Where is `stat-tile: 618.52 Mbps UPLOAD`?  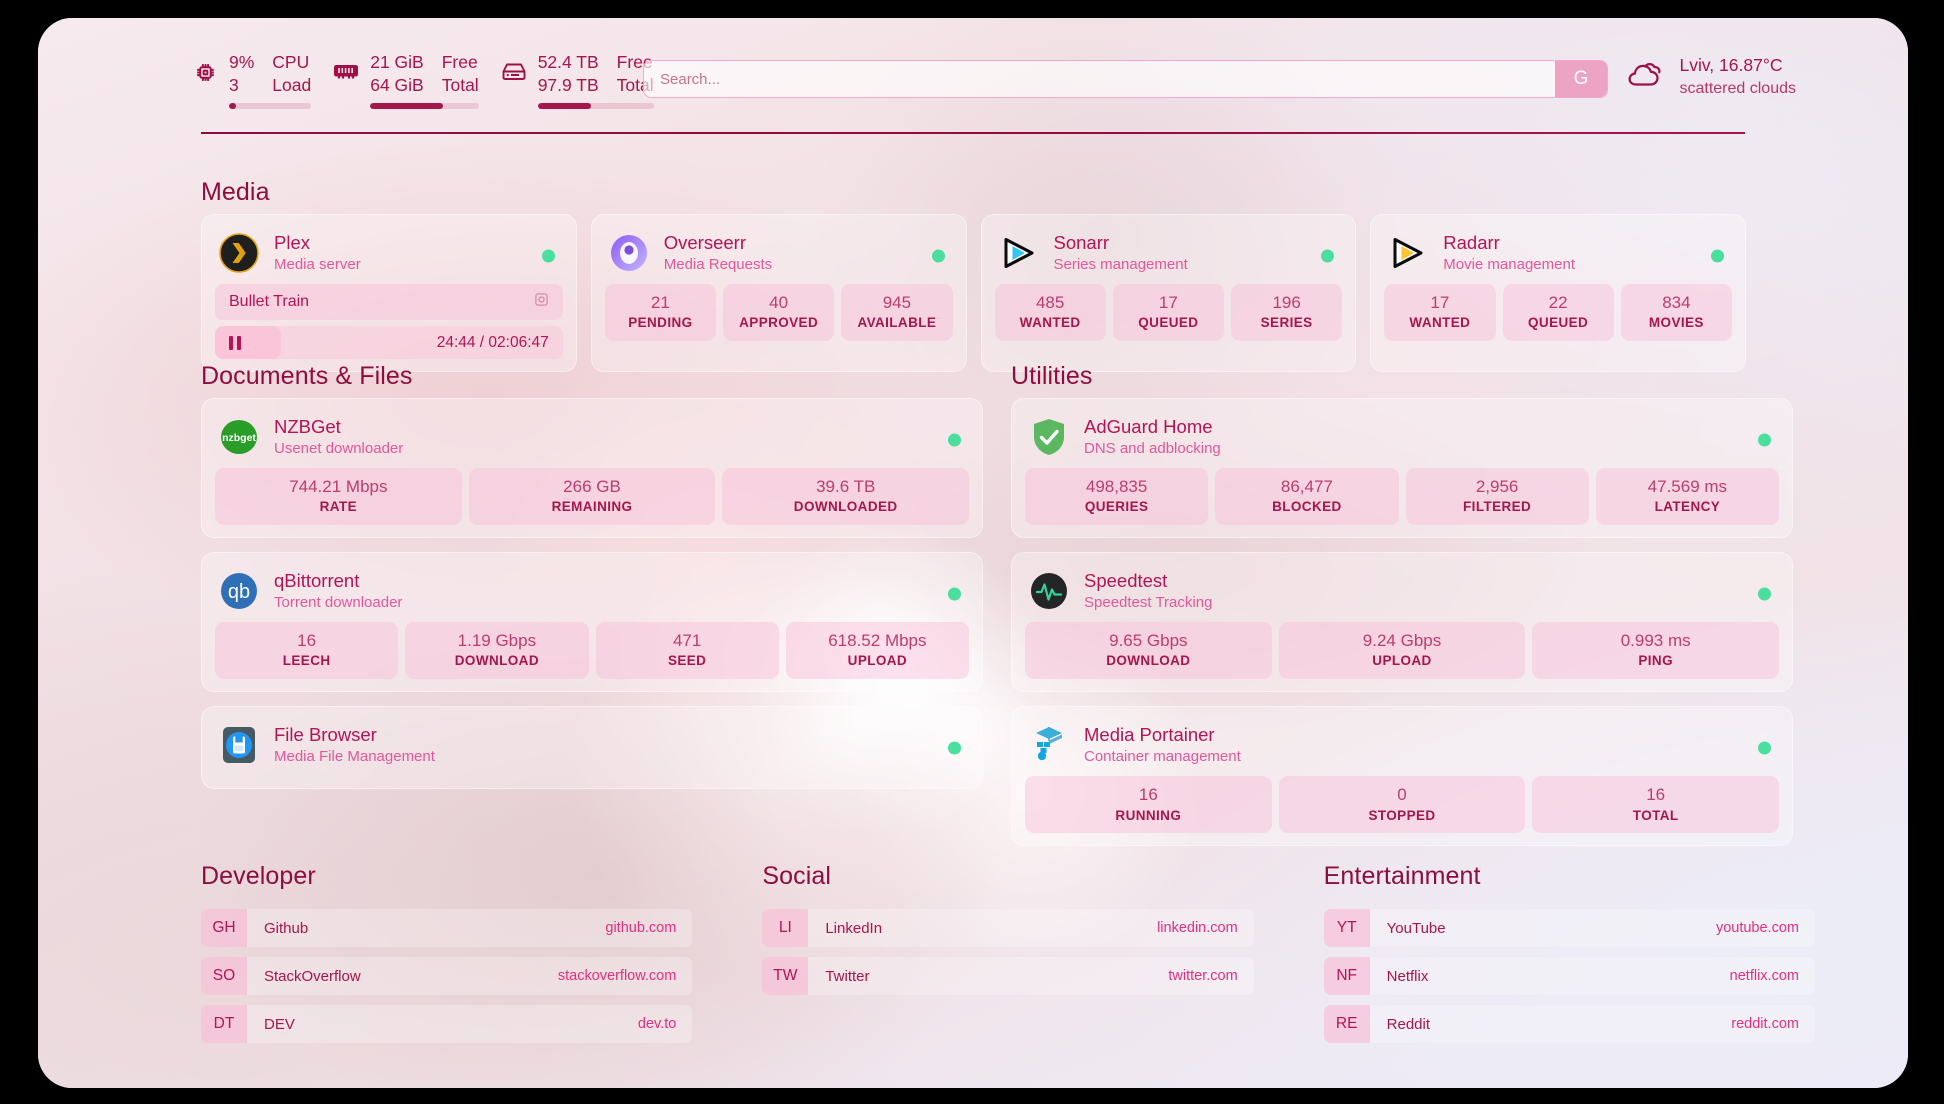
stat-tile: 618.52 Mbps UPLOAD is located at coordinates (877, 651).